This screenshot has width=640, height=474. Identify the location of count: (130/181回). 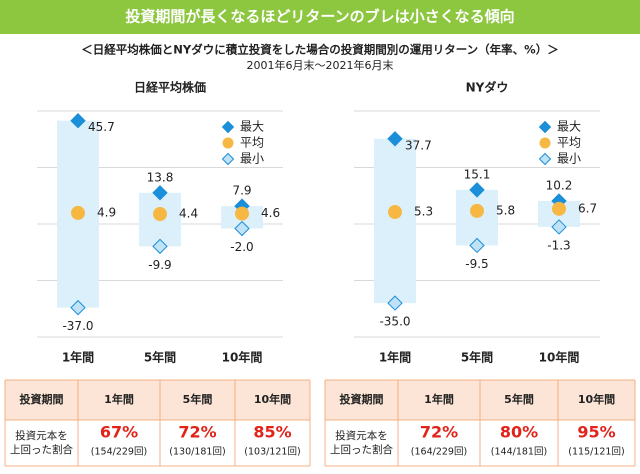
(197, 452).